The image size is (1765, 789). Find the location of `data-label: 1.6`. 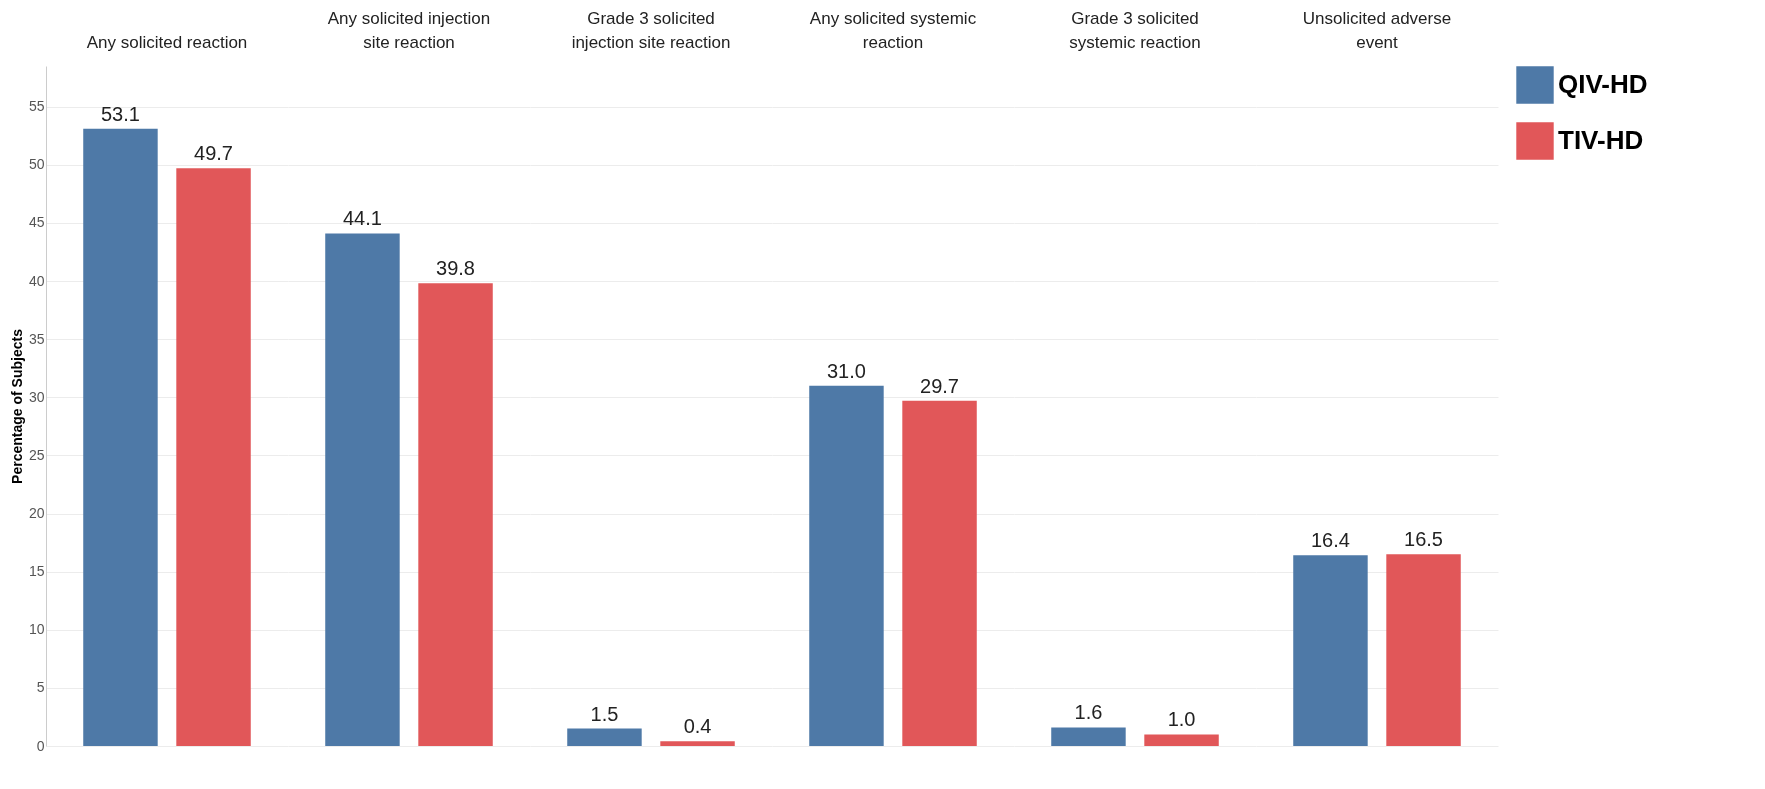

data-label: 1.6 is located at coordinates (1088, 712).